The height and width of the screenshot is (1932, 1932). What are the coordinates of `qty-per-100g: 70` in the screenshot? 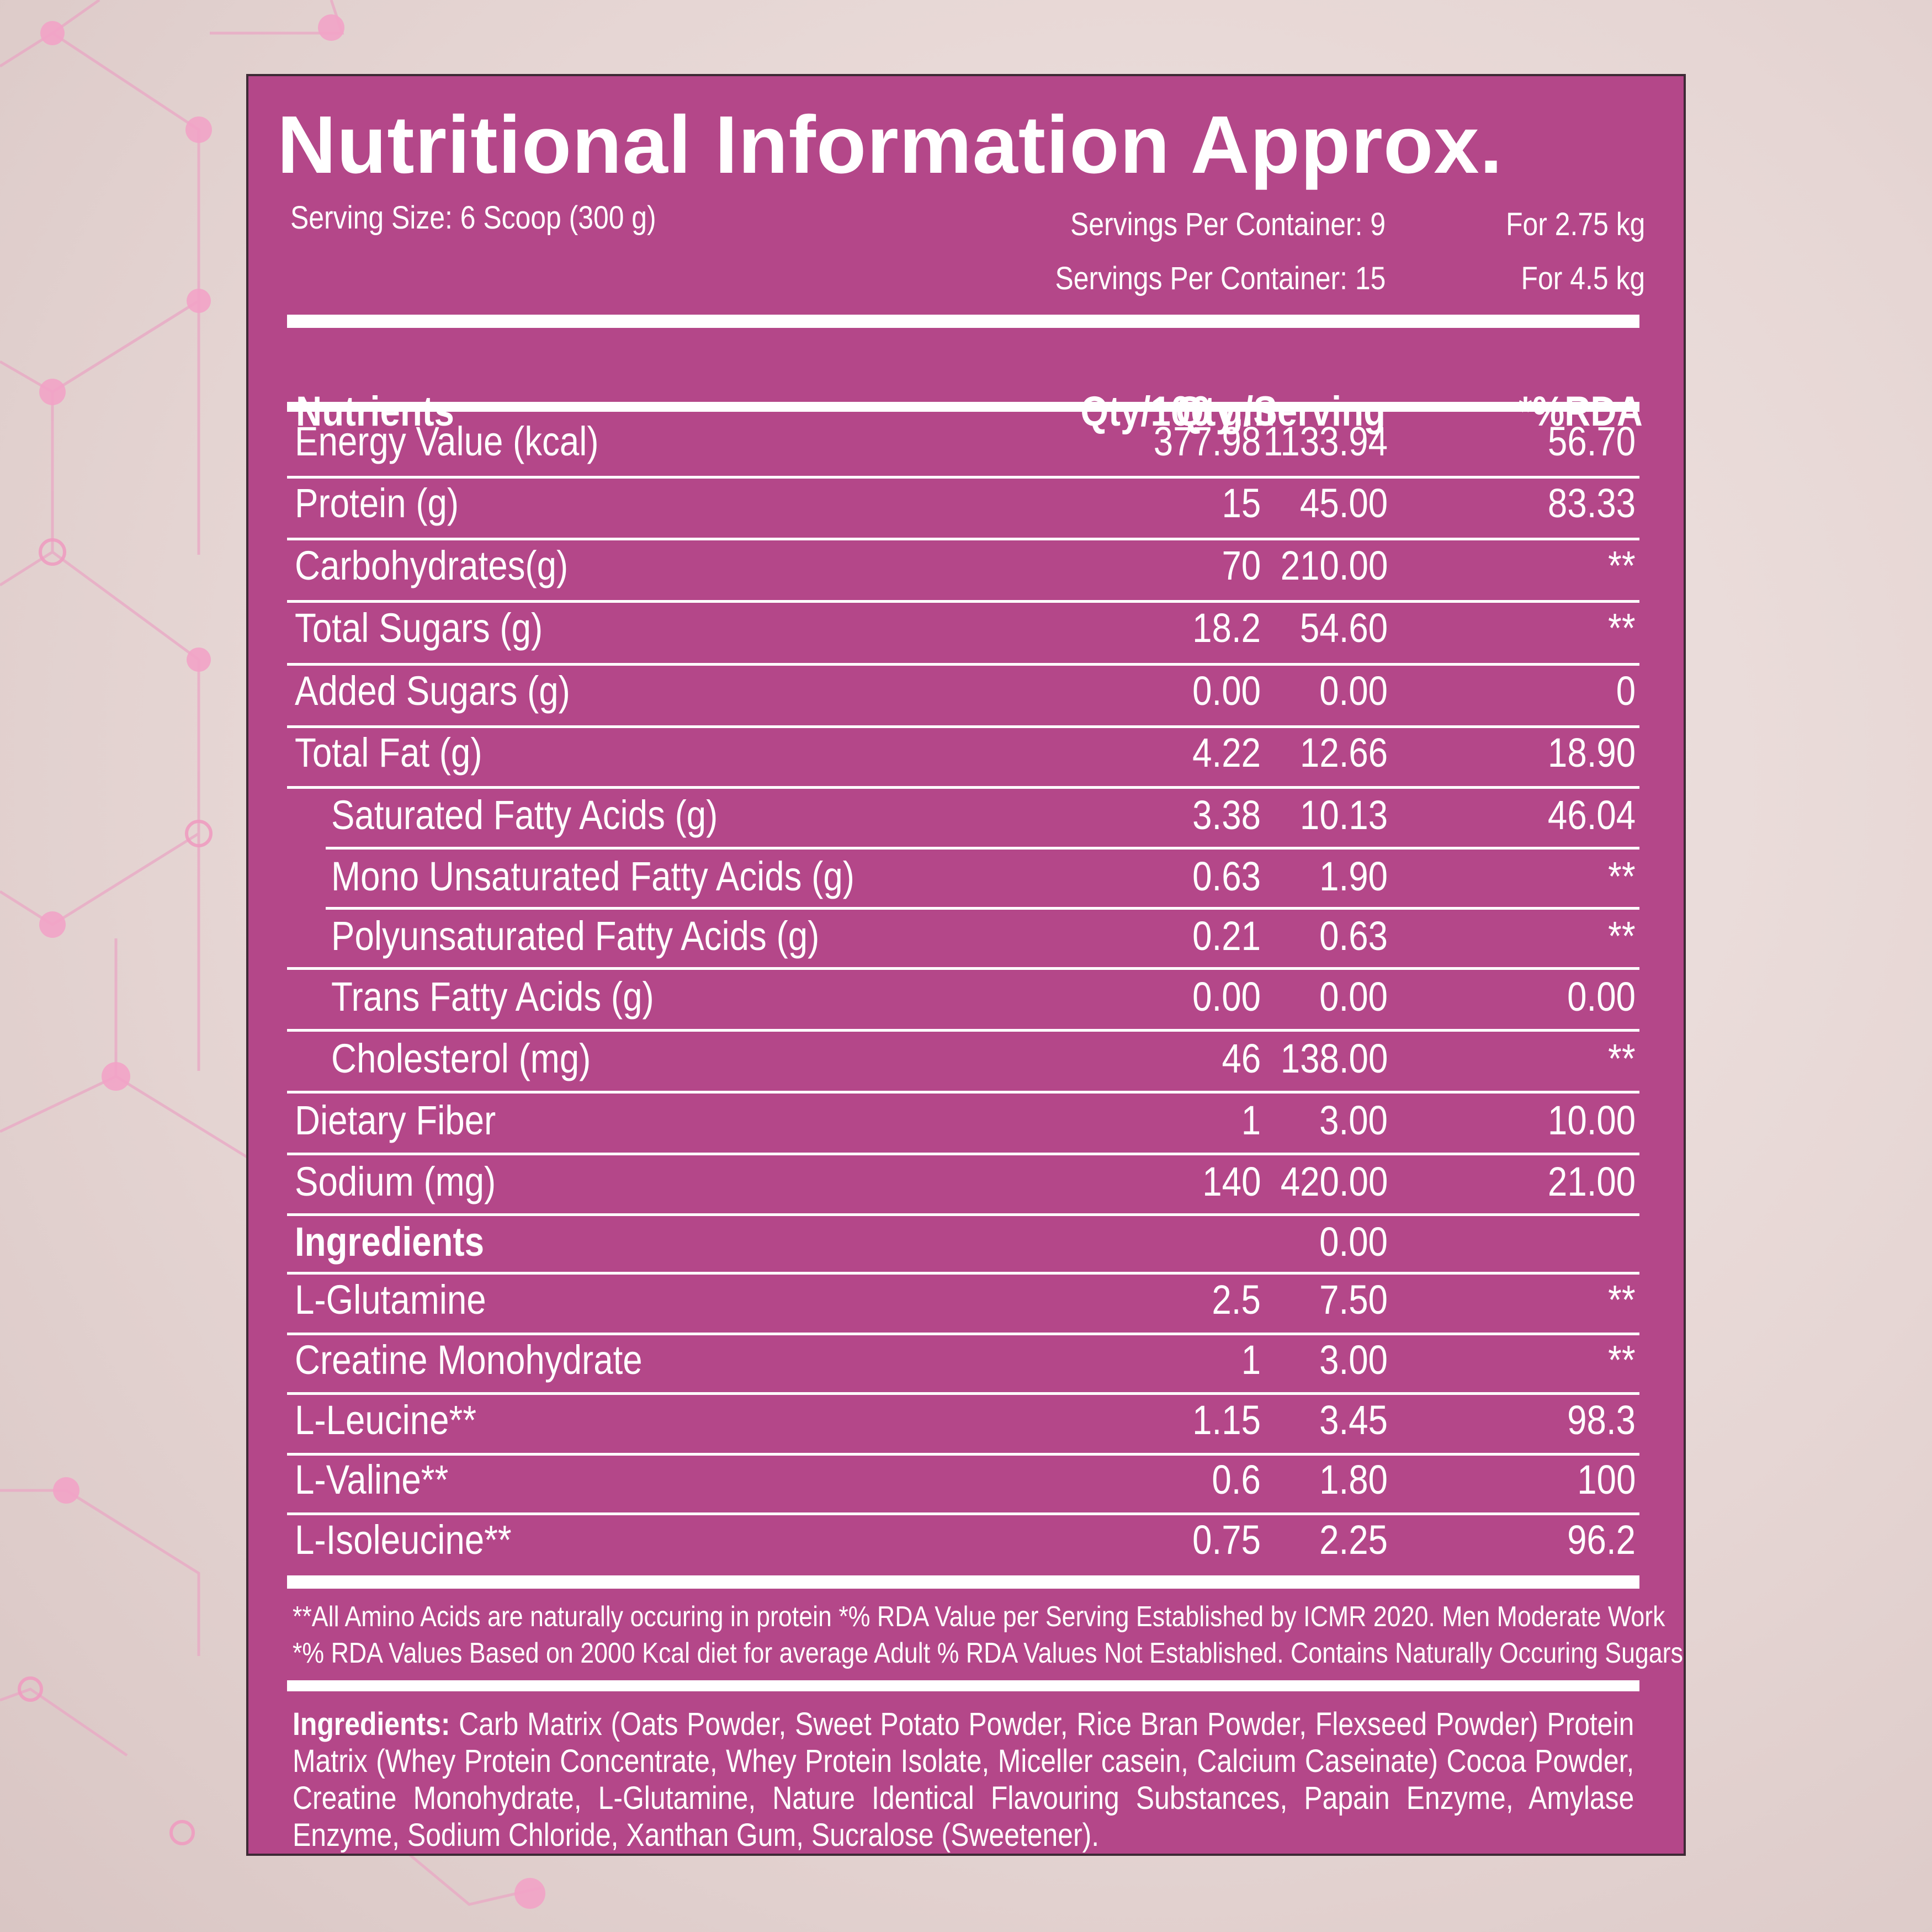 It's located at (1242, 566).